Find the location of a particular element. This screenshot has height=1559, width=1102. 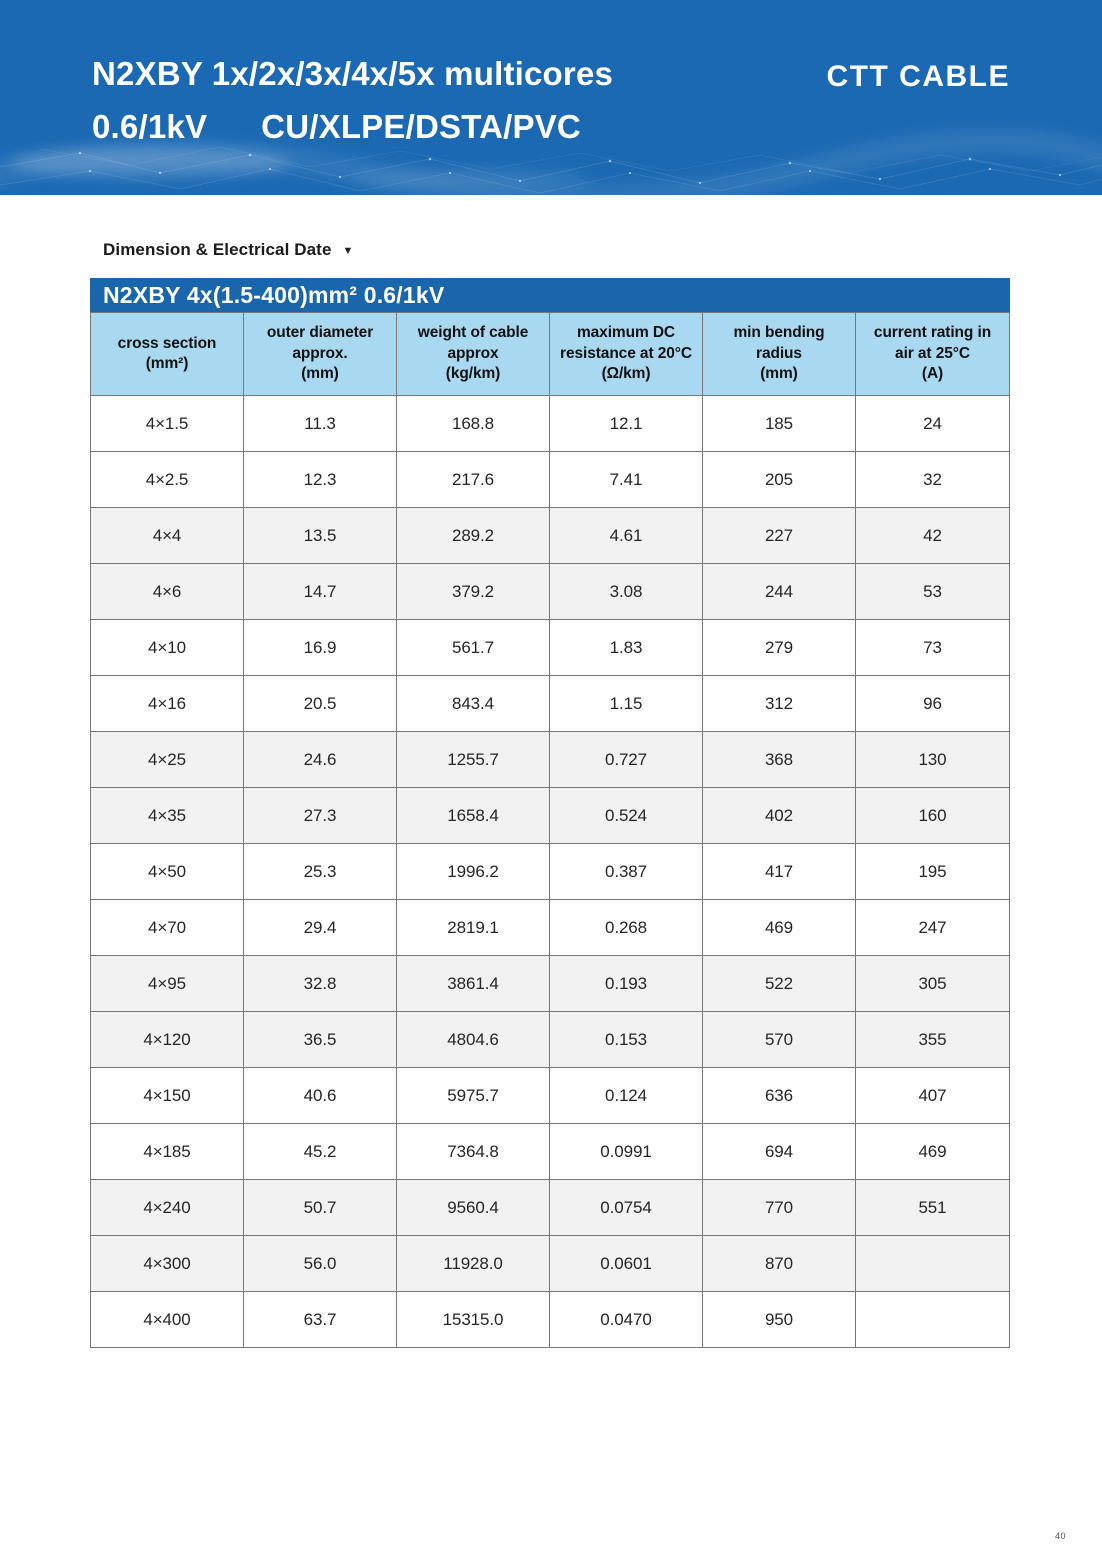

table-cell: 96 is located at coordinates (932, 703).